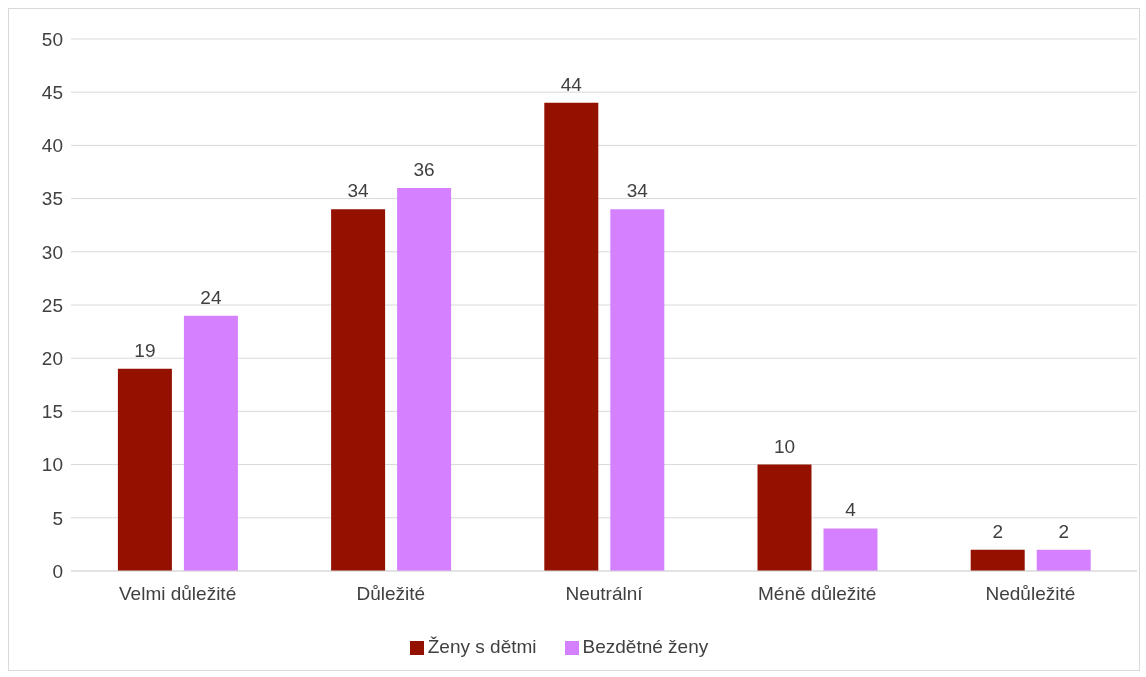 This screenshot has height=677, width=1146. Describe the element at coordinates (52, 252) in the screenshot. I see `y-tick-label: 30` at that location.